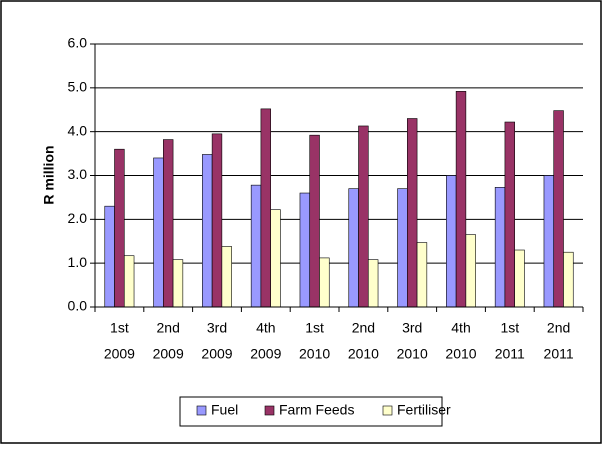  What do you see at coordinates (78, 174) in the screenshot?
I see `y-tick-label: 3.0` at bounding box center [78, 174].